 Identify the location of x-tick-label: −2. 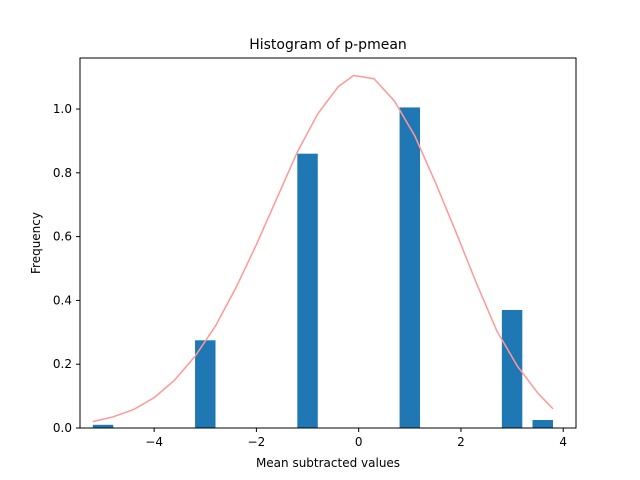
(257, 442).